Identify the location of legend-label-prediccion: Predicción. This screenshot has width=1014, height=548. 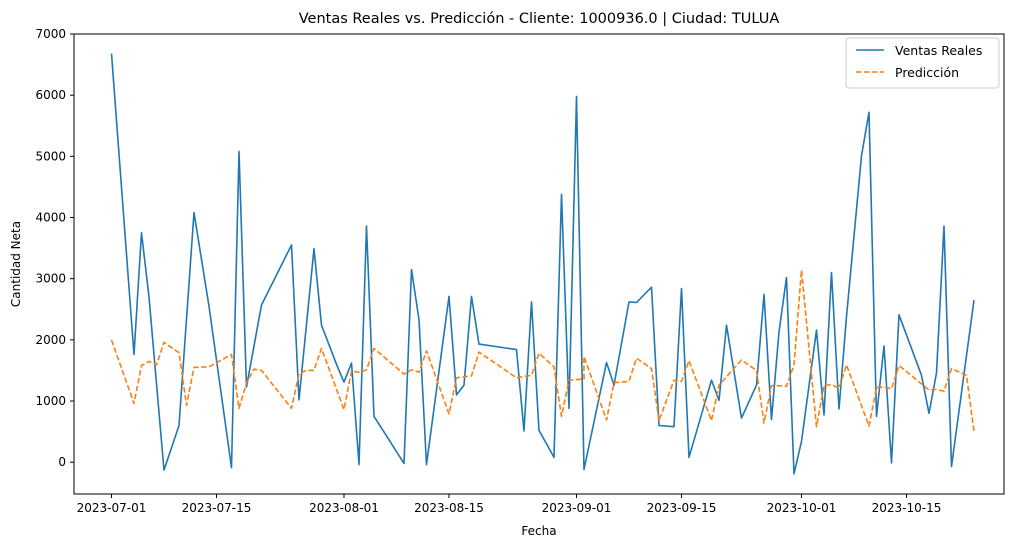
(927, 72).